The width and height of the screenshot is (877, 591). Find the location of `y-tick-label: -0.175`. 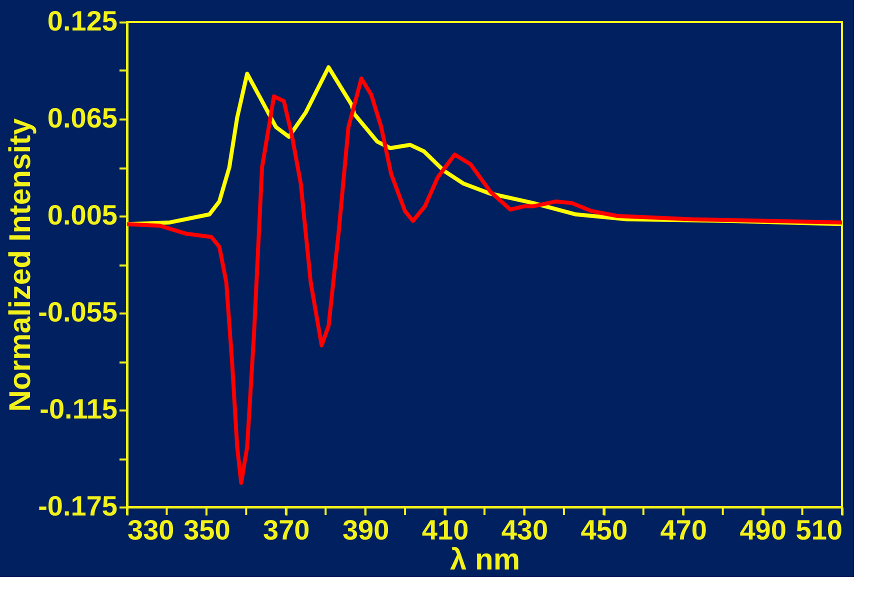

y-tick-label: -0.175 is located at coordinates (78, 506).